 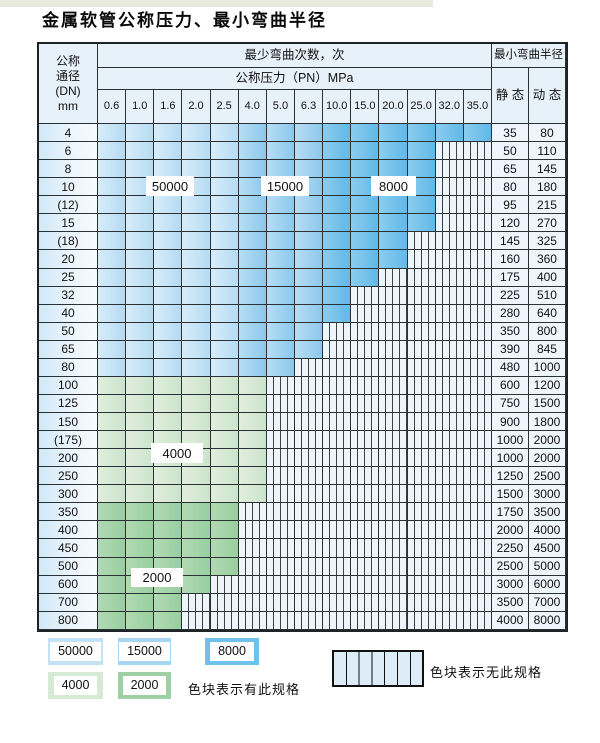 What do you see at coordinates (168, 512) in the screenshot?
I see `cell-spec-dn350-pn1.6` at bounding box center [168, 512].